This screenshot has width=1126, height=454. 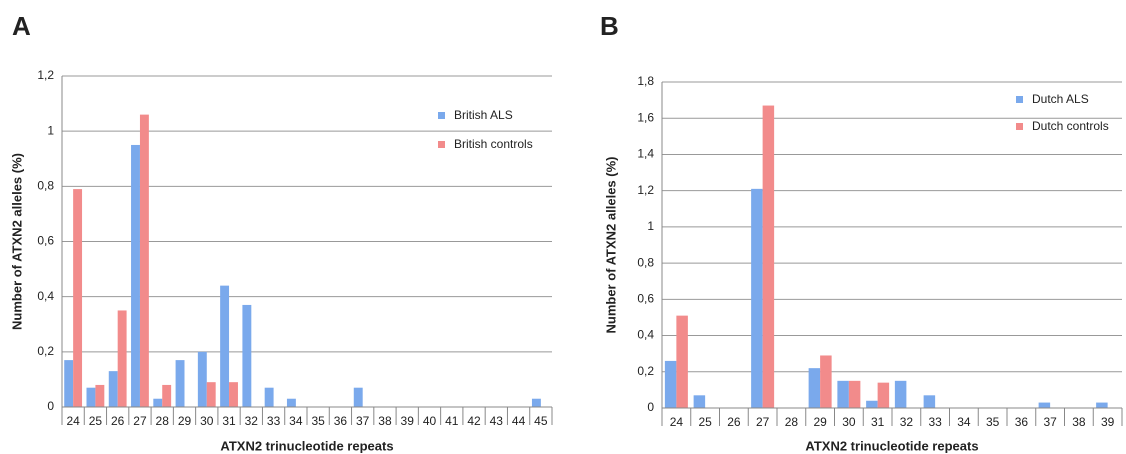 What do you see at coordinates (519, 421) in the screenshot?
I see `x-tick-label: 44` at bounding box center [519, 421].